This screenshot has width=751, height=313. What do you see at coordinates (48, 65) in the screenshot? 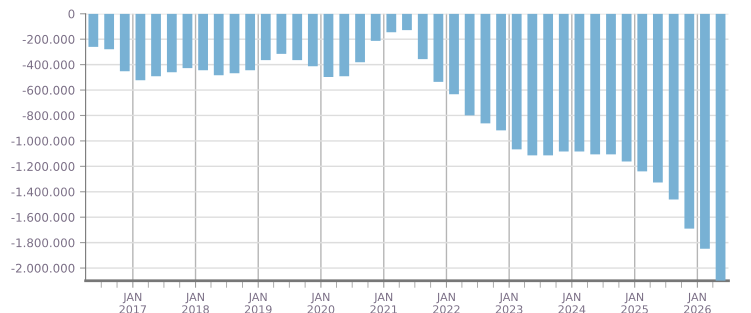
I see `y-tick-label: -400.000` at bounding box center [48, 65].